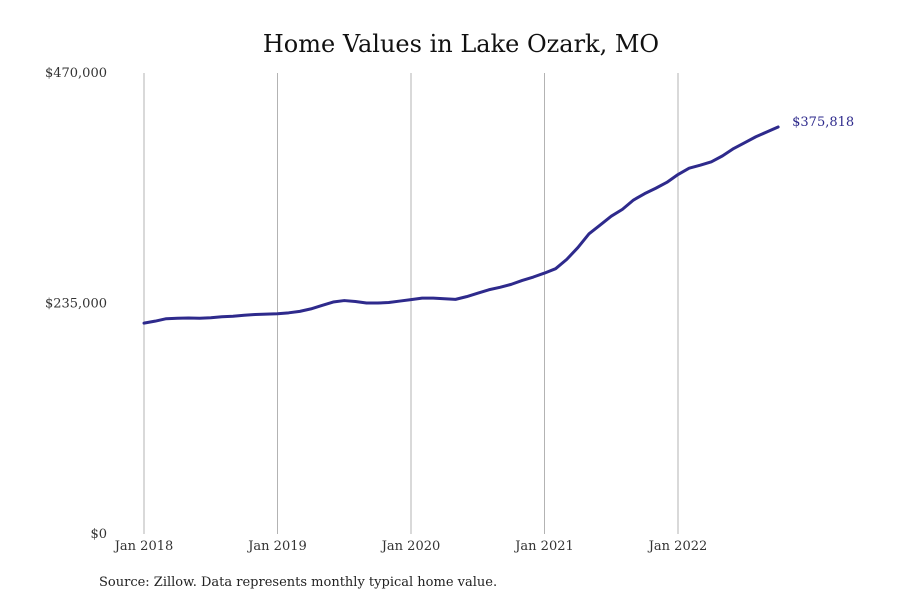 Image resolution: width=900 pixels, height=600 pixels. I want to click on x-tick-label: Jan 2018, so click(143, 546).